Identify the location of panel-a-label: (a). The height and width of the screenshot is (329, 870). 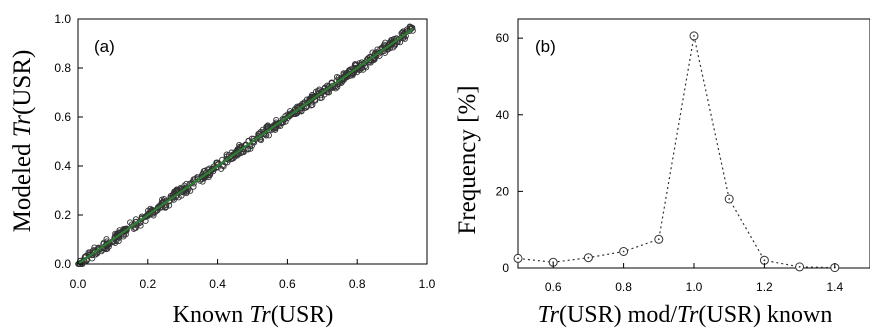
(104, 46).